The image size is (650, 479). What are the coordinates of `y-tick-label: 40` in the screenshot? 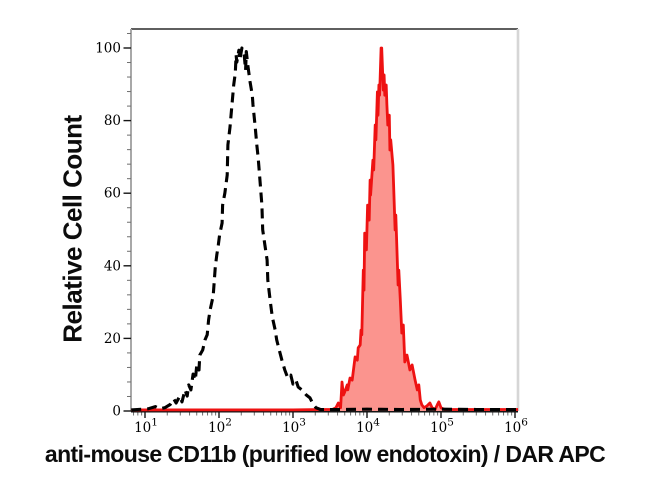 It's located at (112, 266).